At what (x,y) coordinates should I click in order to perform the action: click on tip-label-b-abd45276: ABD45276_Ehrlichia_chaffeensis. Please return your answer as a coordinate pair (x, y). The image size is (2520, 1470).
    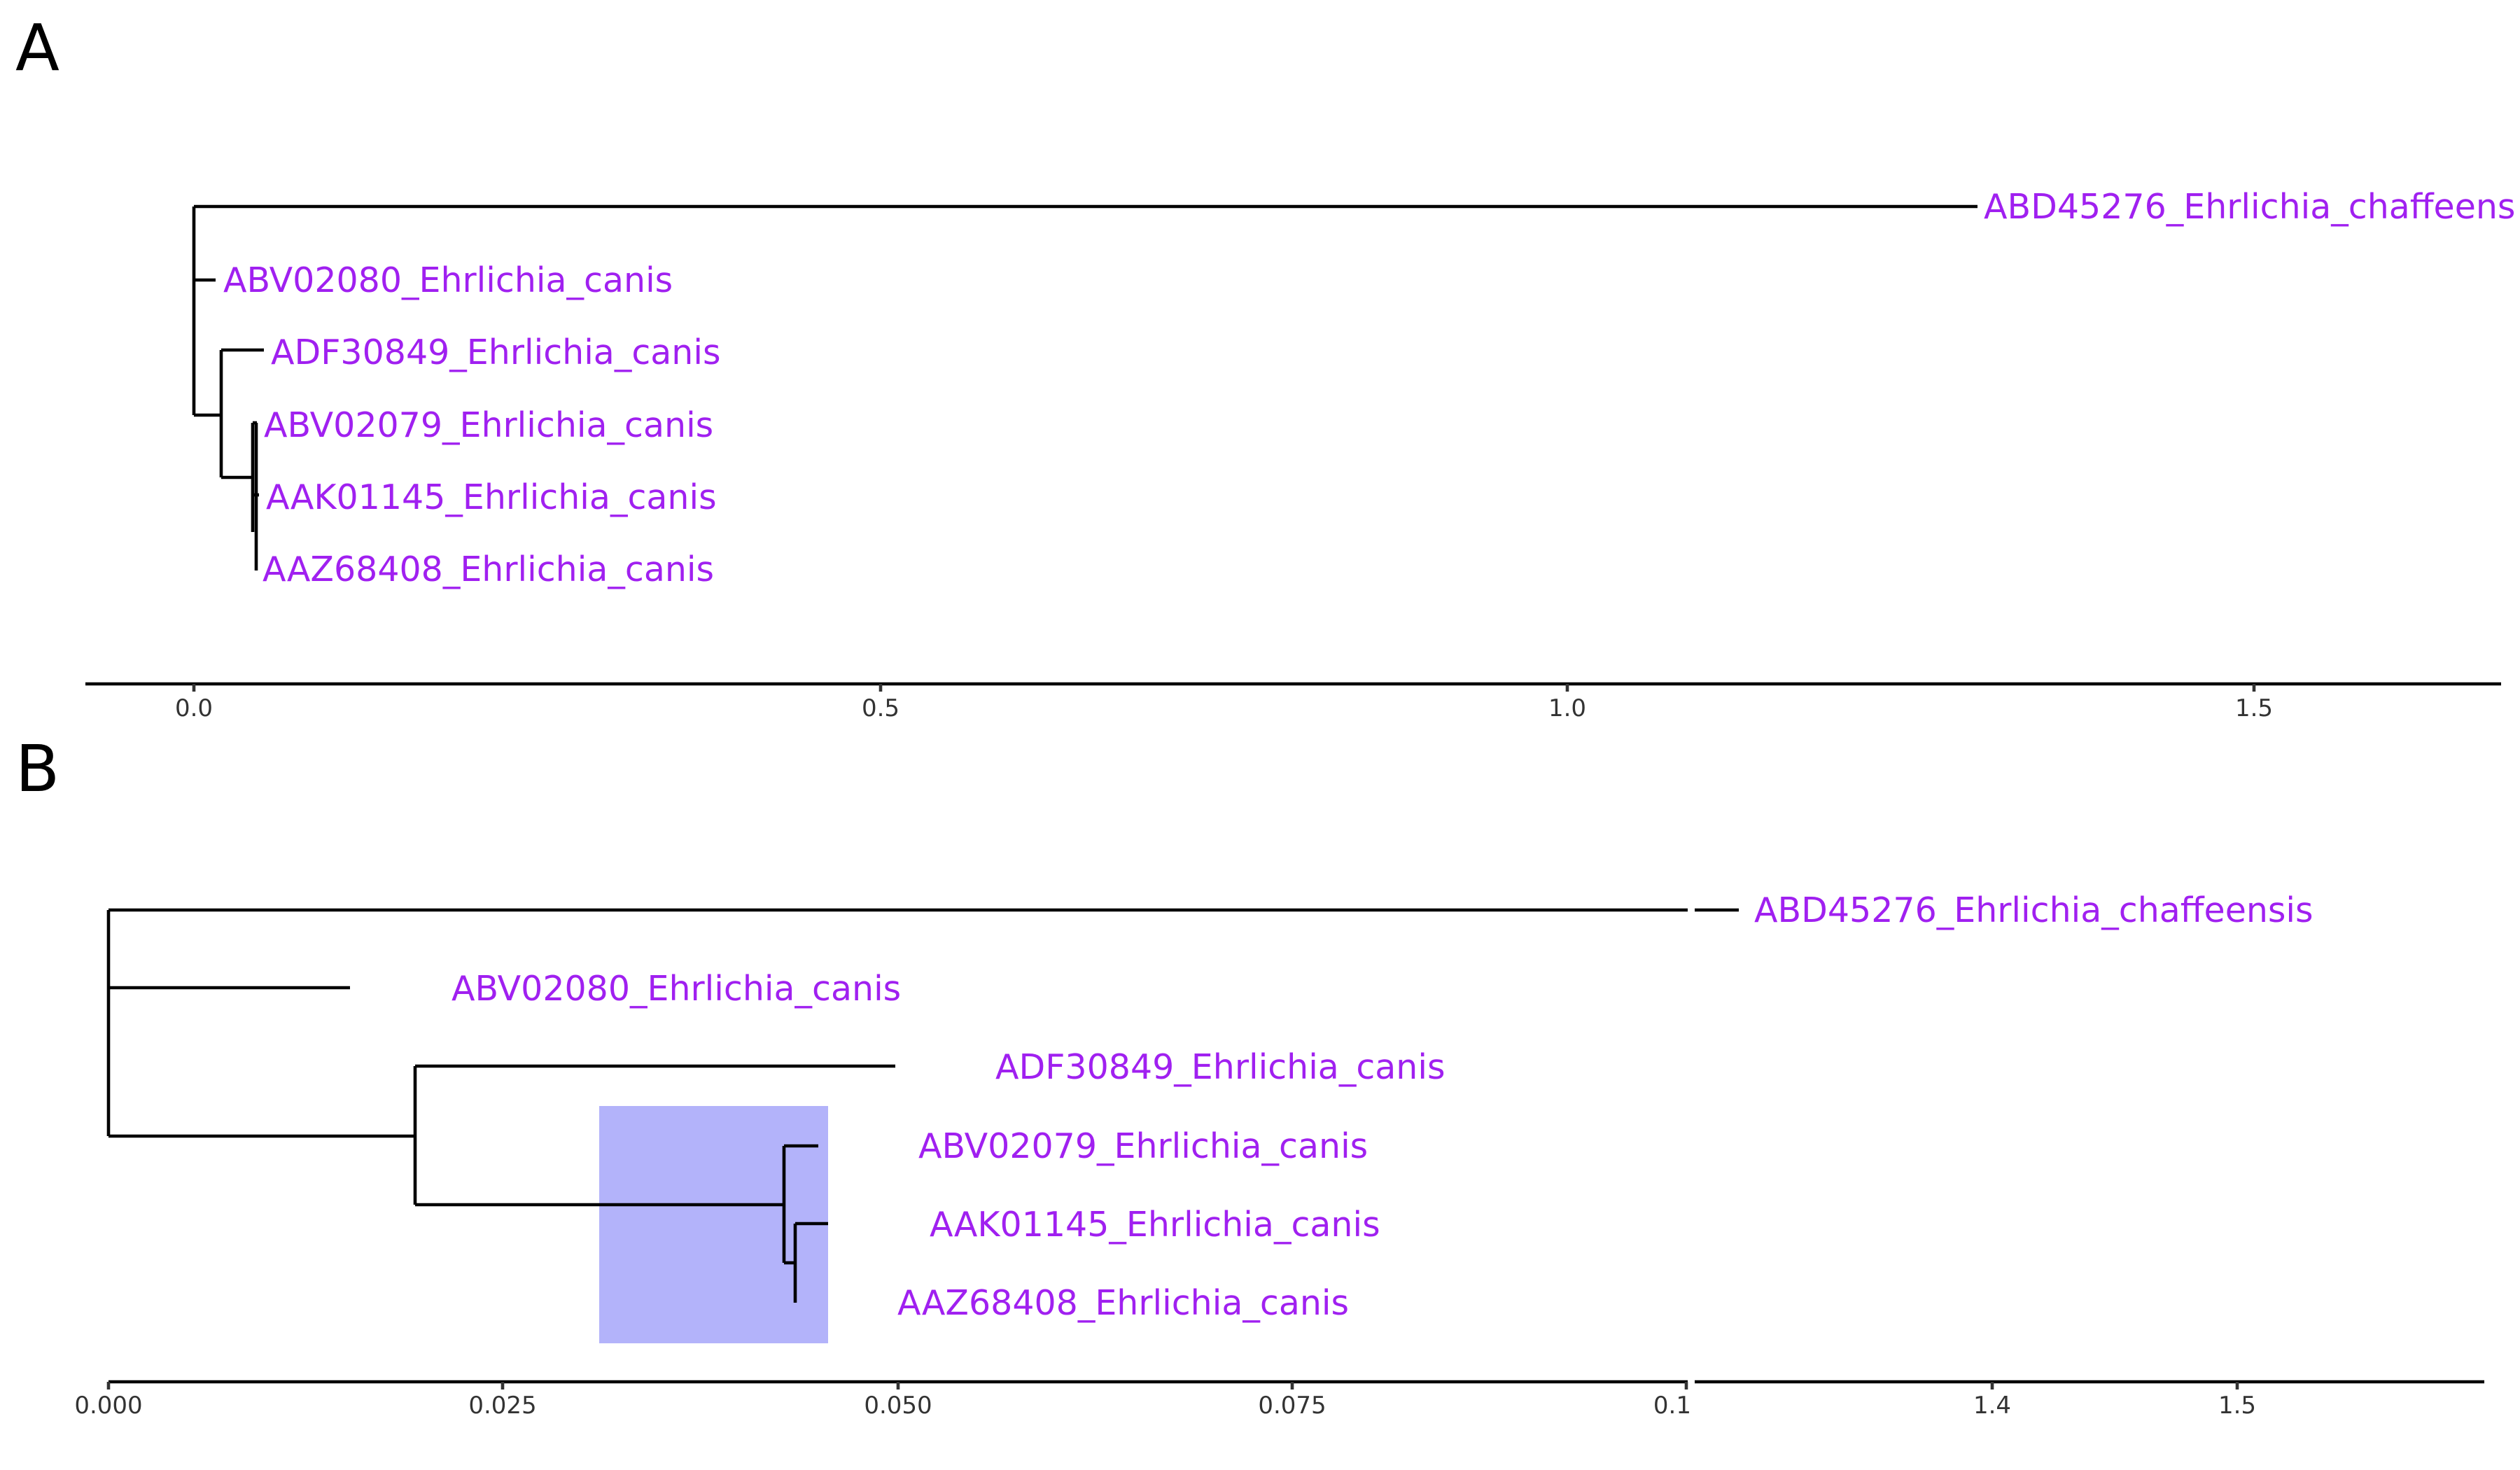
    Looking at the image, I should click on (2034, 910).